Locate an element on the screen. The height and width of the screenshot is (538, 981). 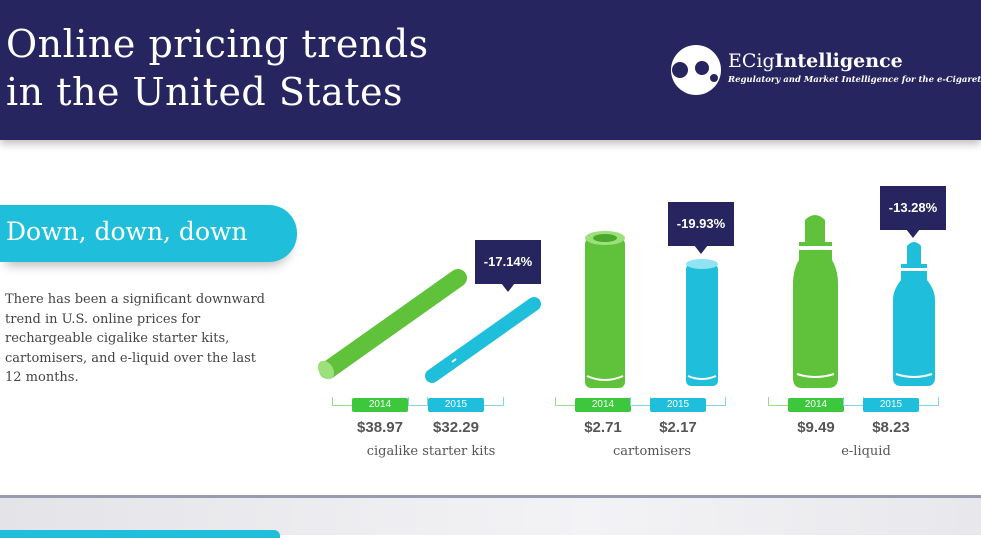
page-title-line1: Online pricing trends is located at coordinates (217, 44).